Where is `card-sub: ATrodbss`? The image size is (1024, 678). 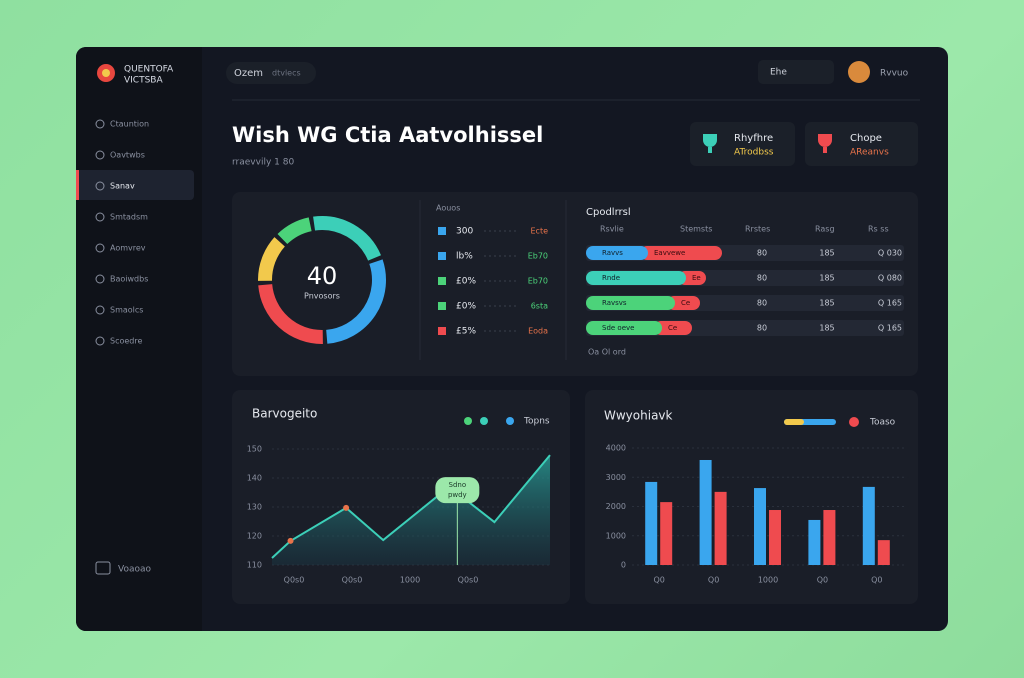 card-sub: ATrodbss is located at coordinates (754, 153).